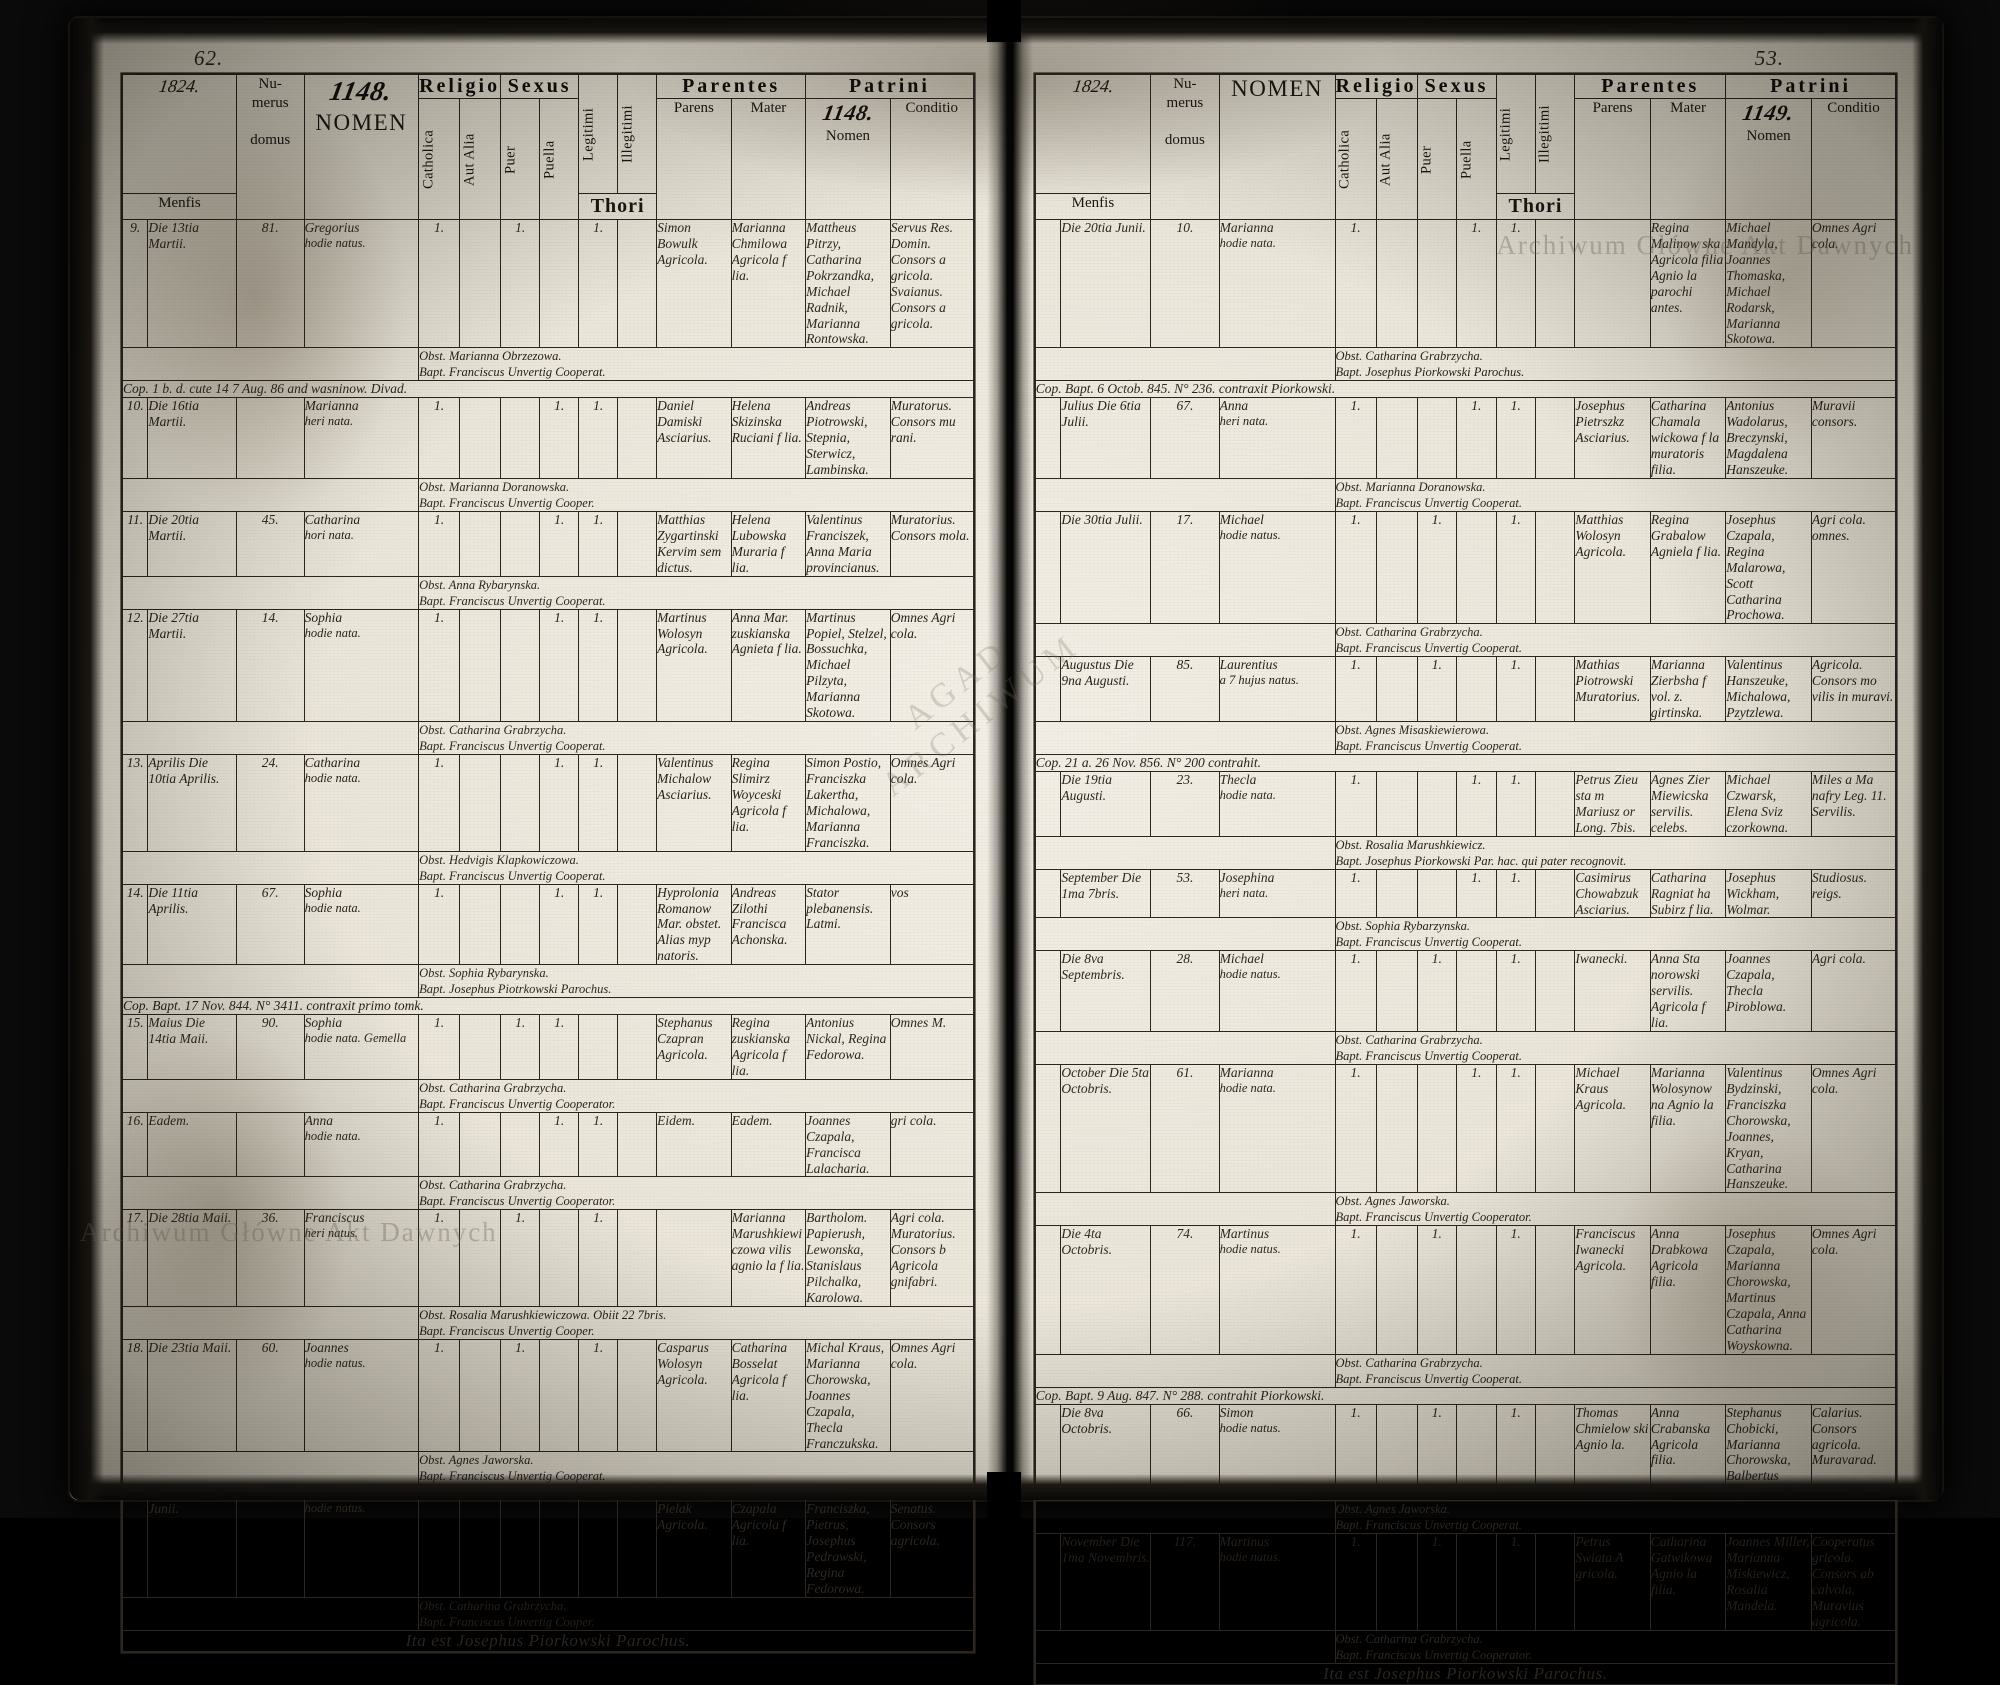 Image resolution: width=2000 pixels, height=1685 pixels. Describe the element at coordinates (1853, 689) in the screenshot. I see `conditio-cell: Agricola. Consors mo vilis in muravi.` at that location.